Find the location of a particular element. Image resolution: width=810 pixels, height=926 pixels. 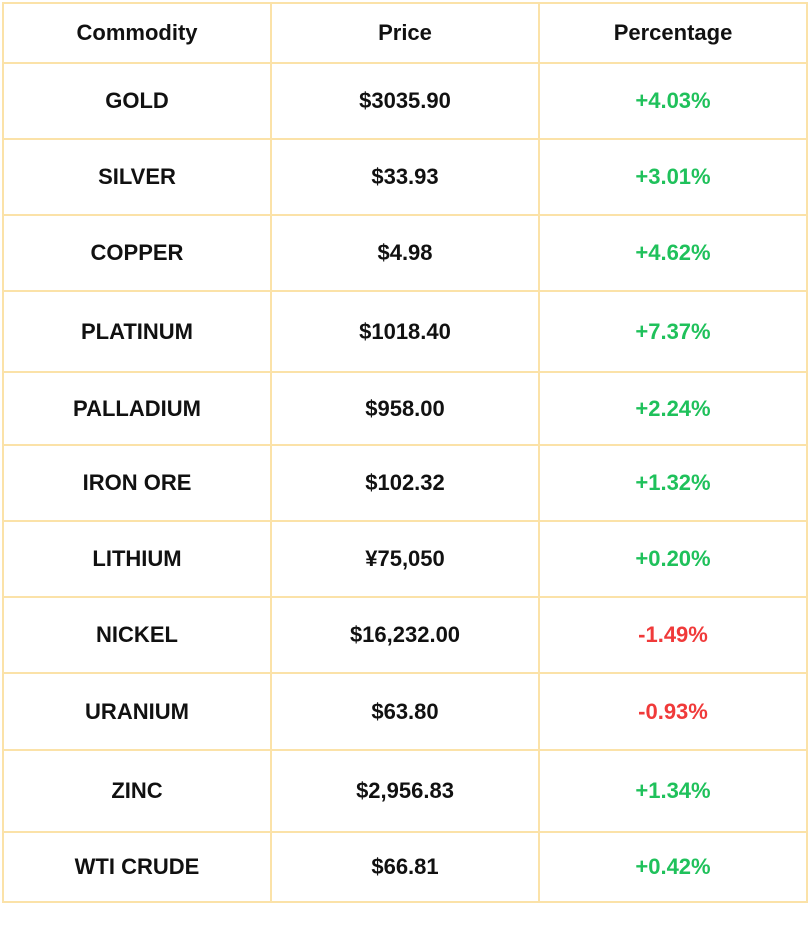

table-row: GOLD $3035.90 +4.03% is located at coordinates (405, 101).